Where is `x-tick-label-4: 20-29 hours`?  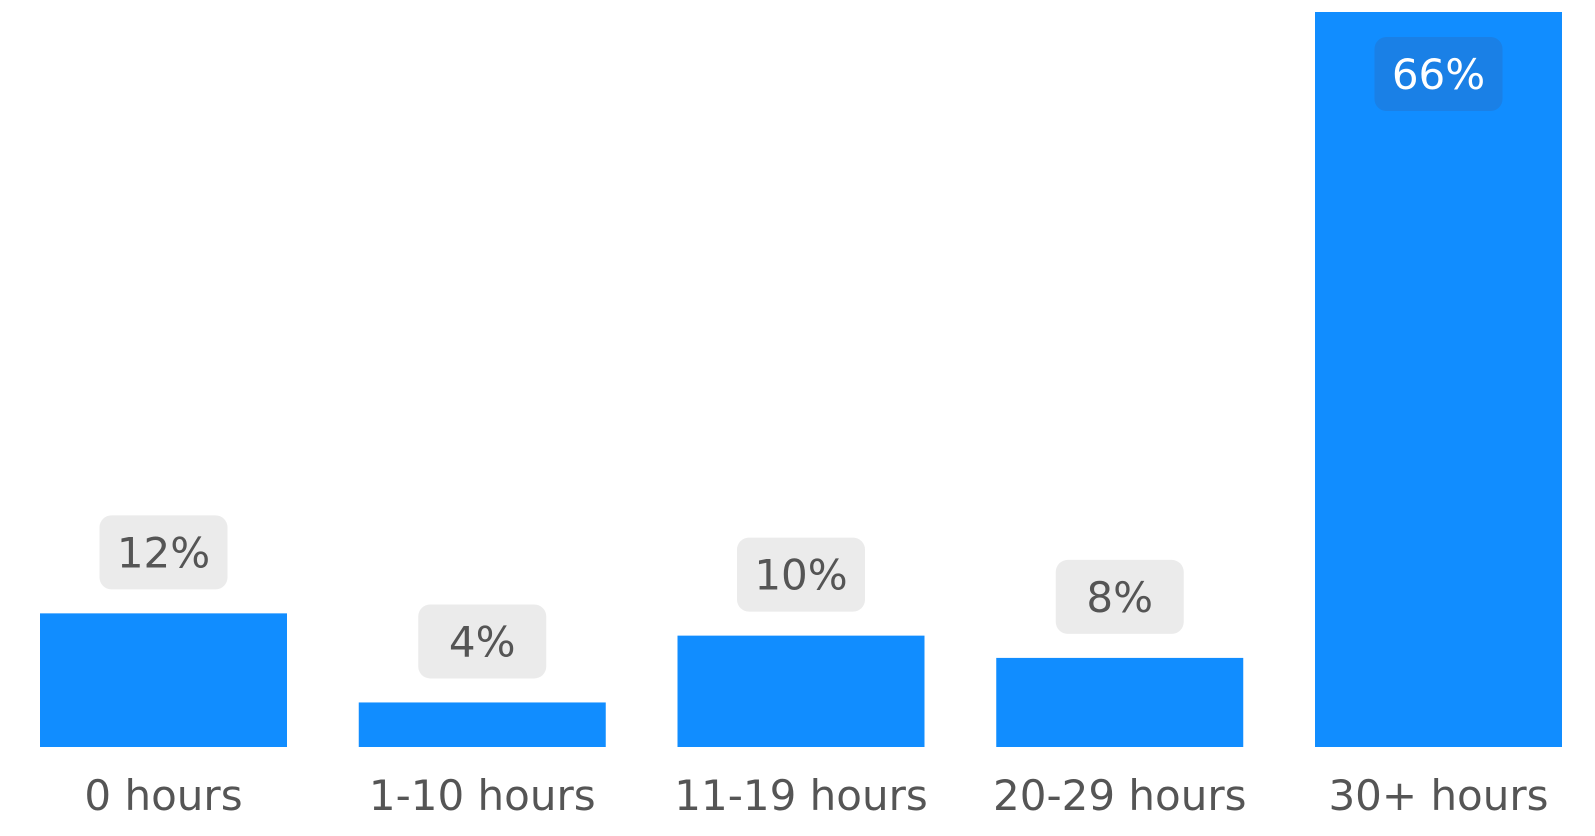
x-tick-label-4: 20-29 hours is located at coordinates (1119, 795).